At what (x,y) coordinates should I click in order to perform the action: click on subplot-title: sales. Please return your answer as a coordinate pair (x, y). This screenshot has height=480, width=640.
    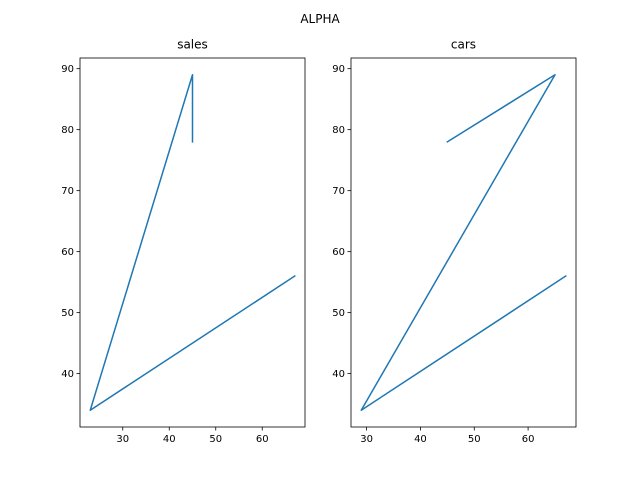
    Looking at the image, I should click on (192, 45).